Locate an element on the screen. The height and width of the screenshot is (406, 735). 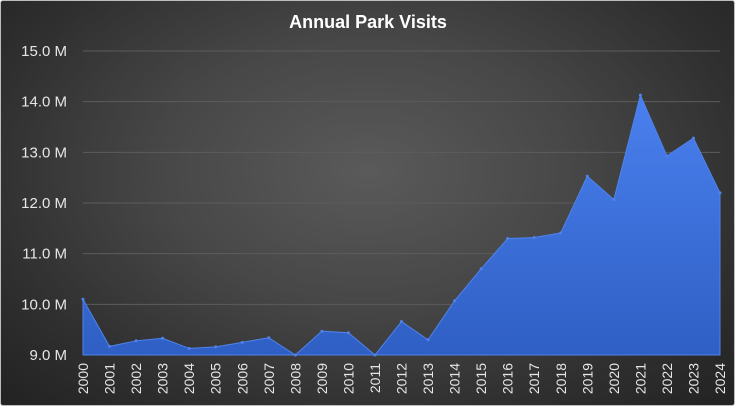
y-tick-label: 15.0 M is located at coordinates (44, 51).